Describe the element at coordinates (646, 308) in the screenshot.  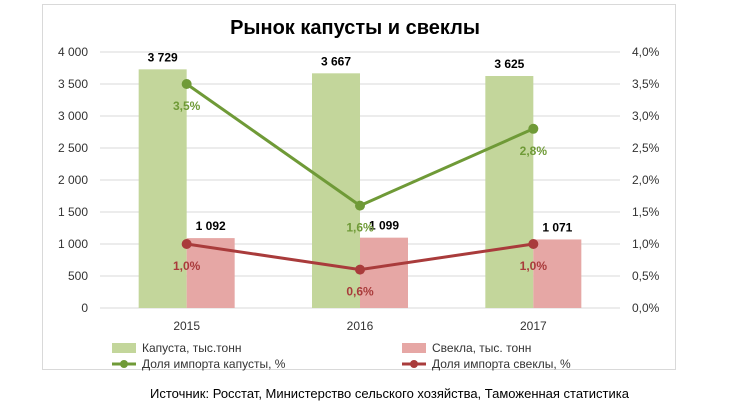
I see `y-right-tick-label: 0,0%` at that location.